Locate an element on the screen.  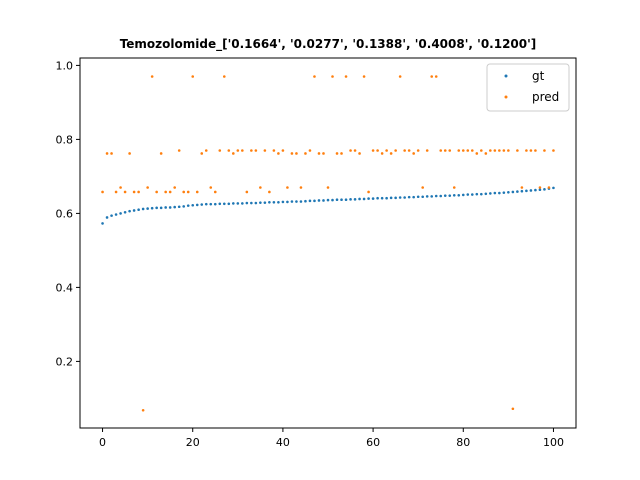
y-axis: 0.2 0.4 0.6 0.8 1.0 is located at coordinates (68, 213).